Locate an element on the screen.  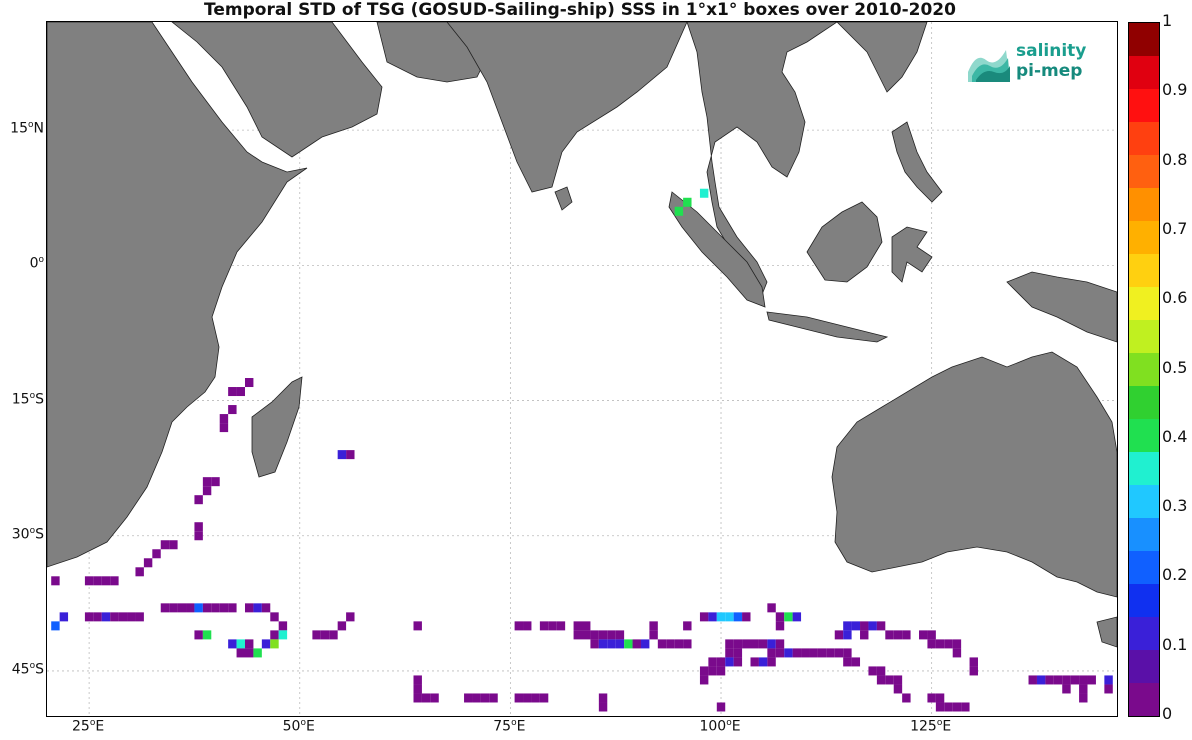
lon-tick-label: 125oE is located at coordinates (931, 726).